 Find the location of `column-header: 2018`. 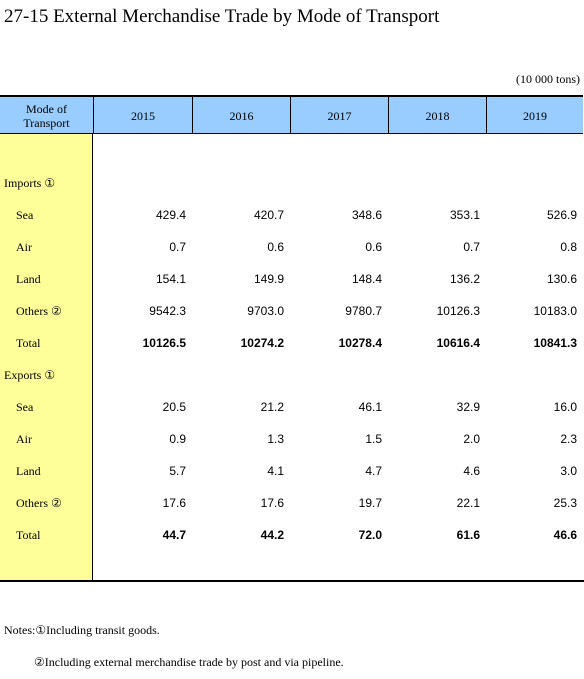

column-header: 2018 is located at coordinates (437, 115).